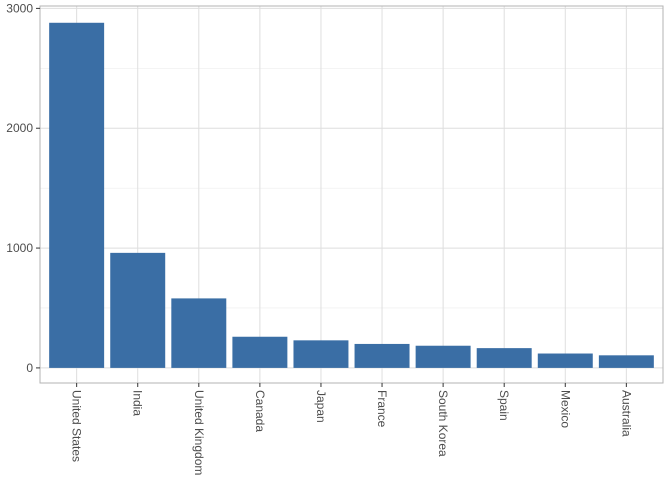 The image size is (672, 480). What do you see at coordinates (260, 411) in the screenshot?
I see `x-tick-label: Canada` at bounding box center [260, 411].